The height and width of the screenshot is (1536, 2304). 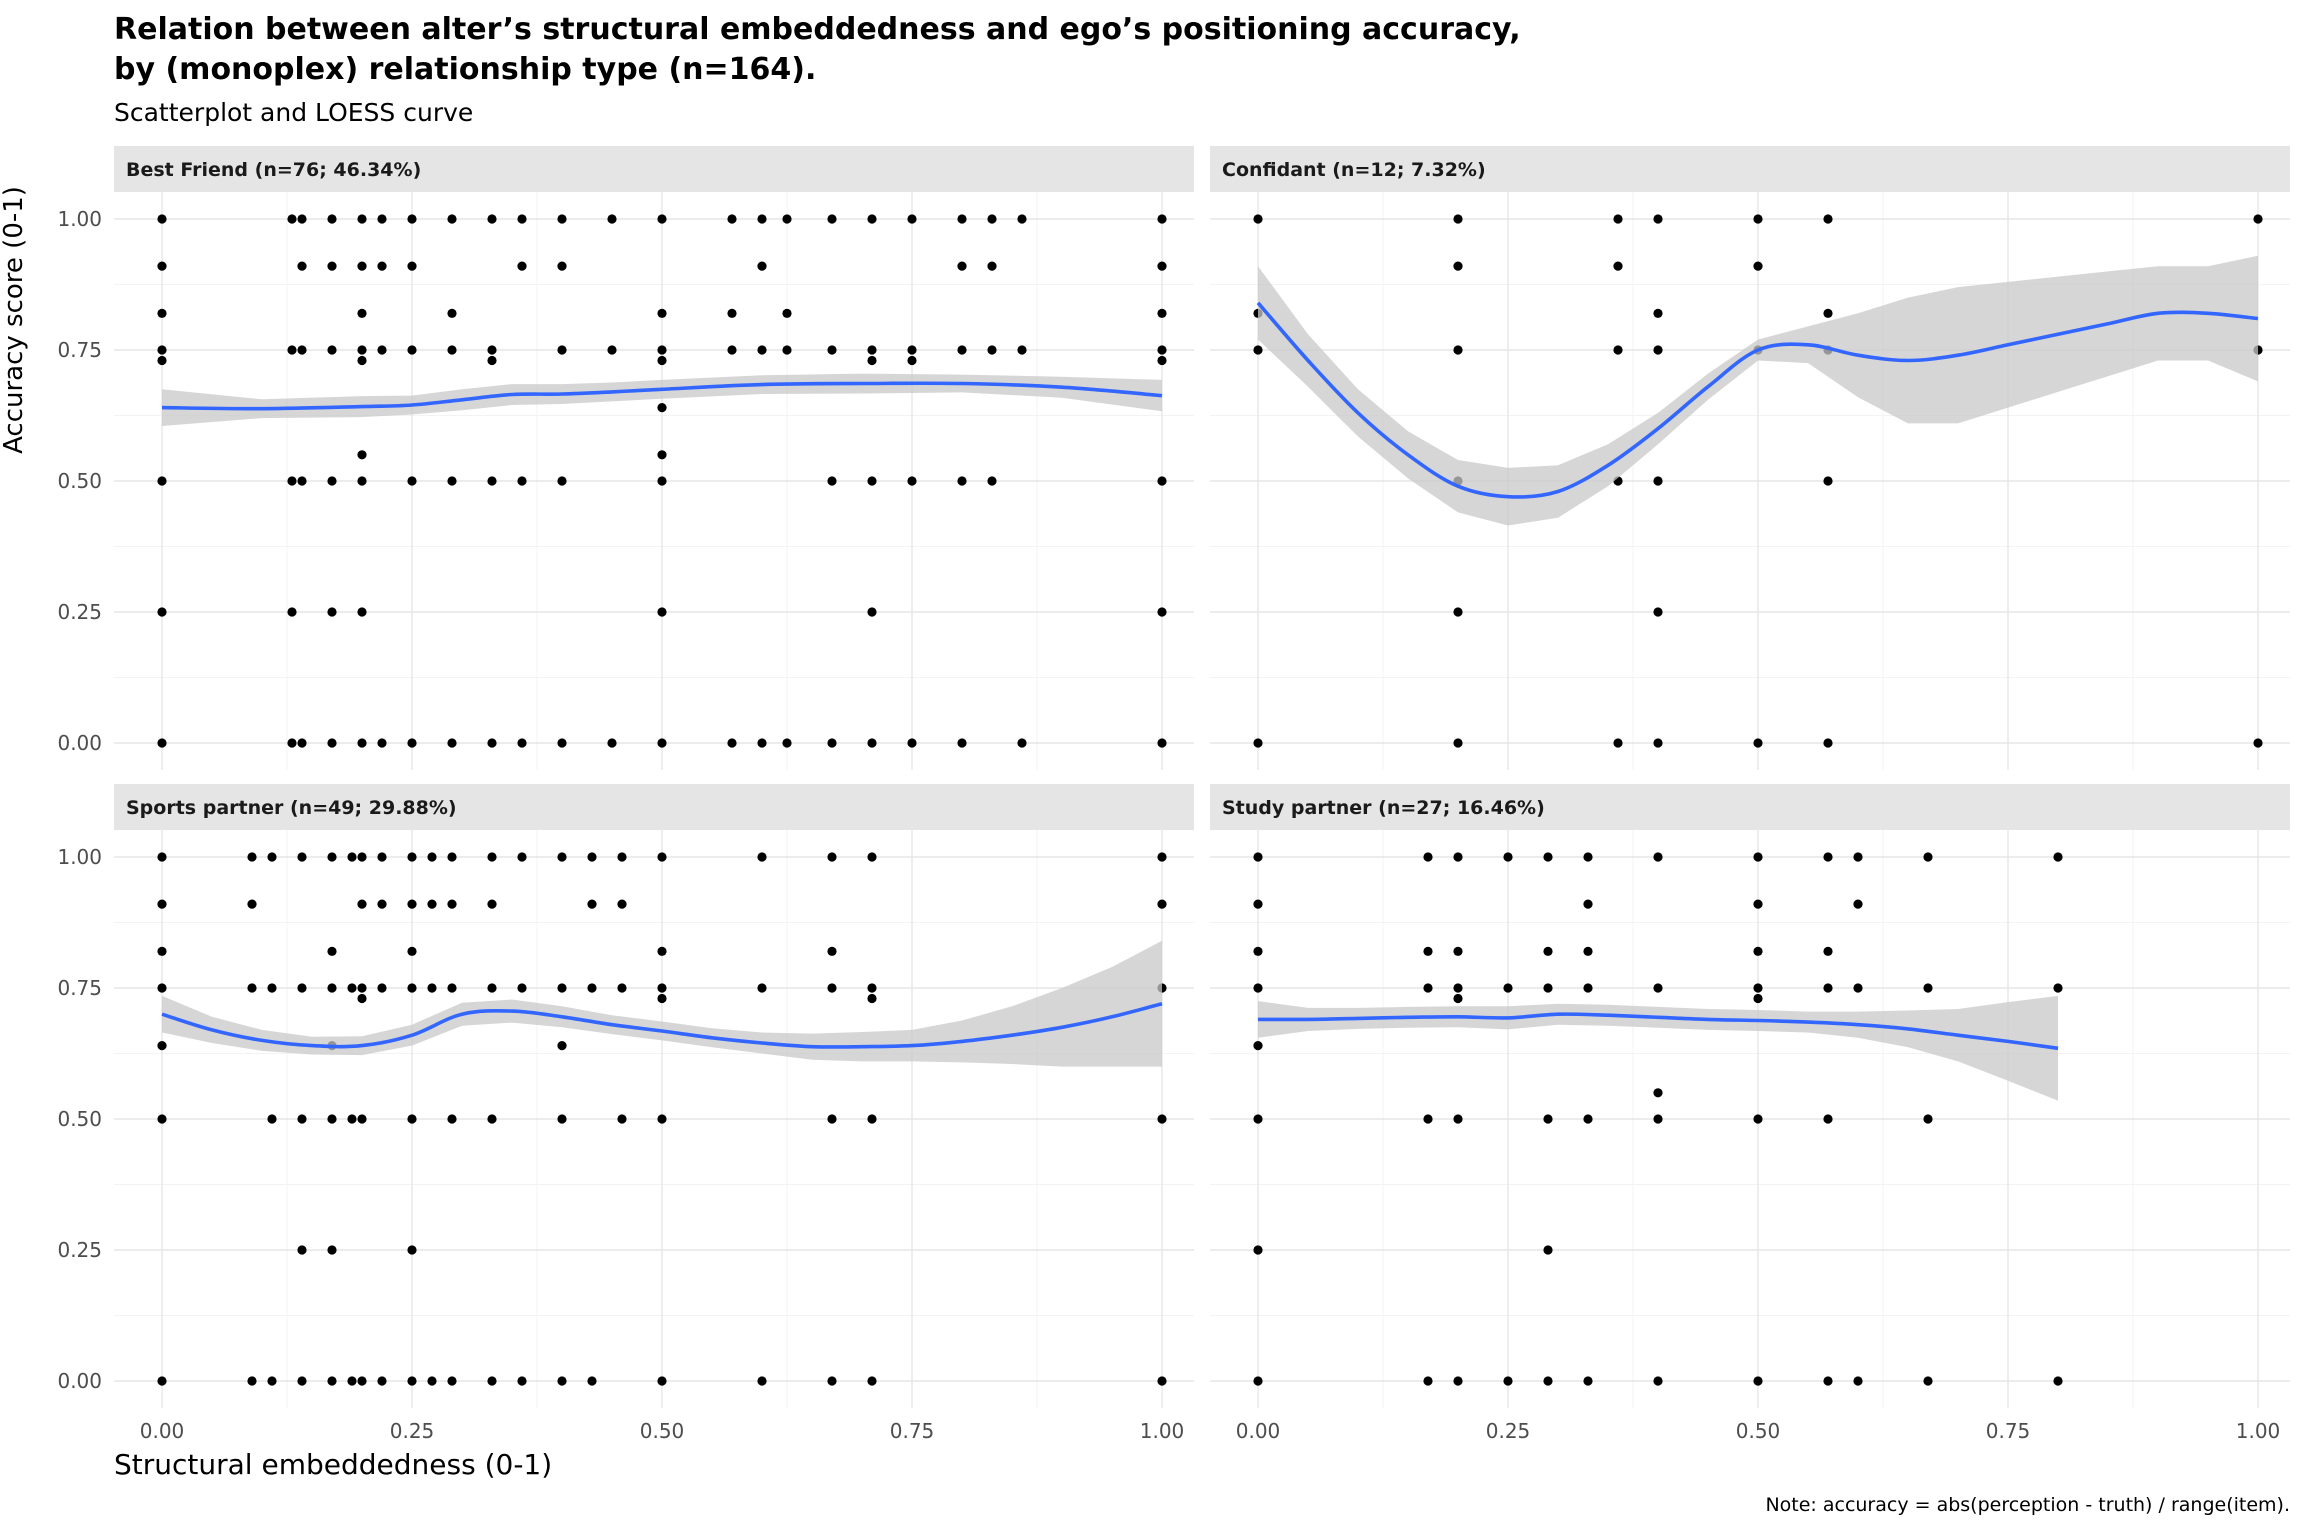 I want to click on facet-strip-label: Study partner (n=27; 16.46%), so click(x=1383, y=808).